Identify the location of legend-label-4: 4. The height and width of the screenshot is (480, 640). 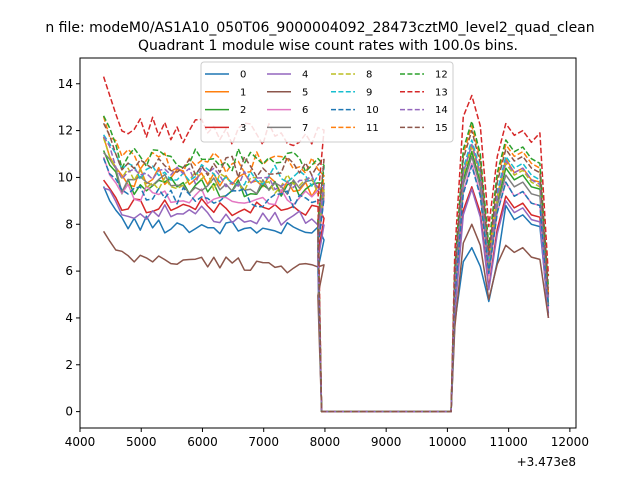
(305, 75).